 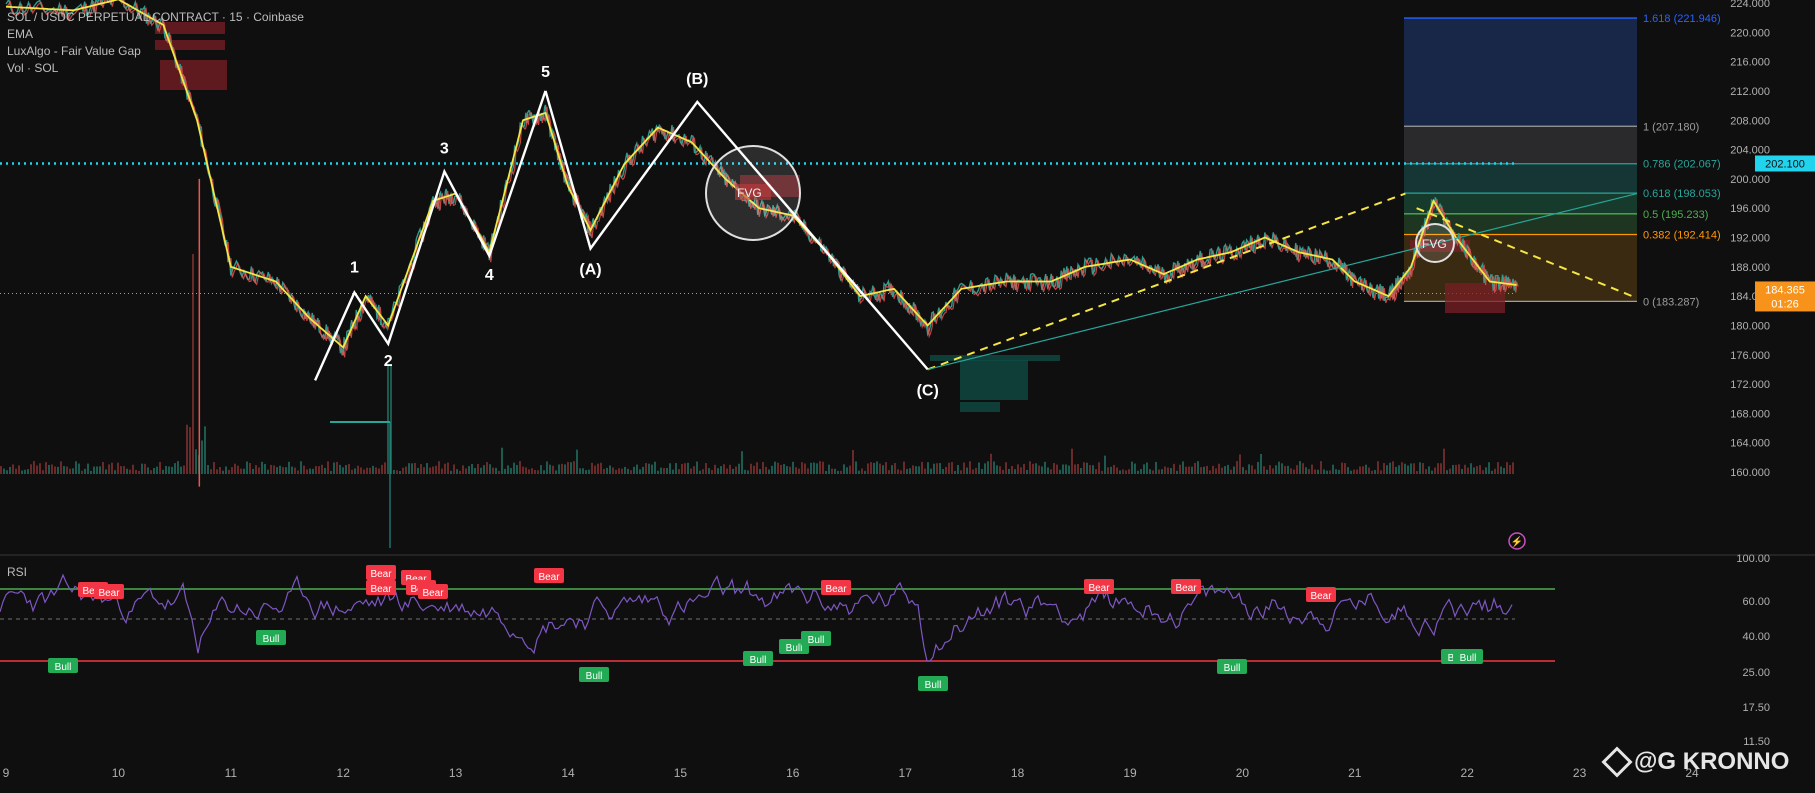 I want to click on price-axis-tick: 200.000, so click(x=1750, y=180).